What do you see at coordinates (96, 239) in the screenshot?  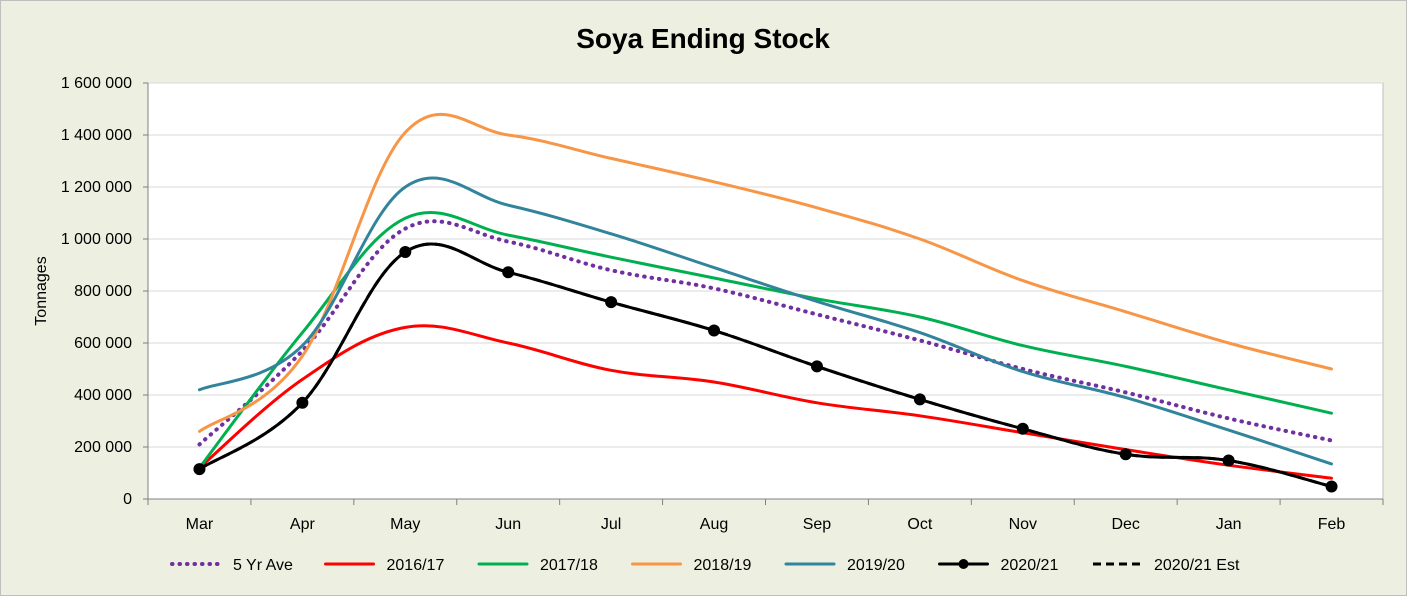 I see `y-tick-label: 1 000 000` at bounding box center [96, 239].